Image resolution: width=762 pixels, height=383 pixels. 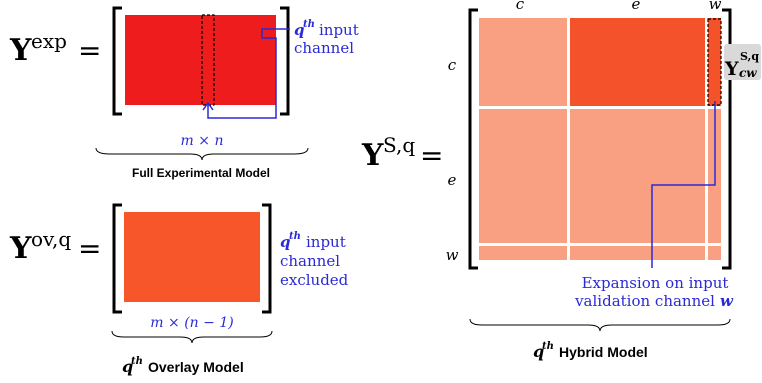 What do you see at coordinates (538, 351) in the screenshot?
I see `hybrid-caption-q: q` at bounding box center [538, 351].